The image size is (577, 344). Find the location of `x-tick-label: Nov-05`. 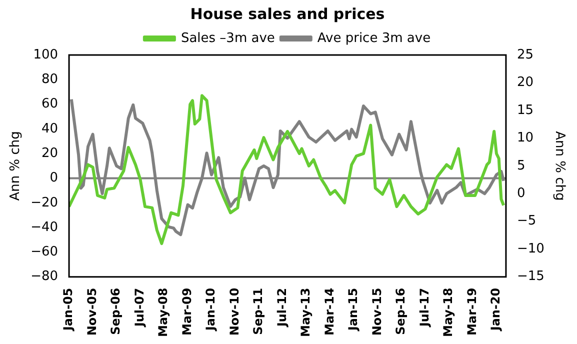

x-tick-label: Nov-05 is located at coordinates (91, 312).